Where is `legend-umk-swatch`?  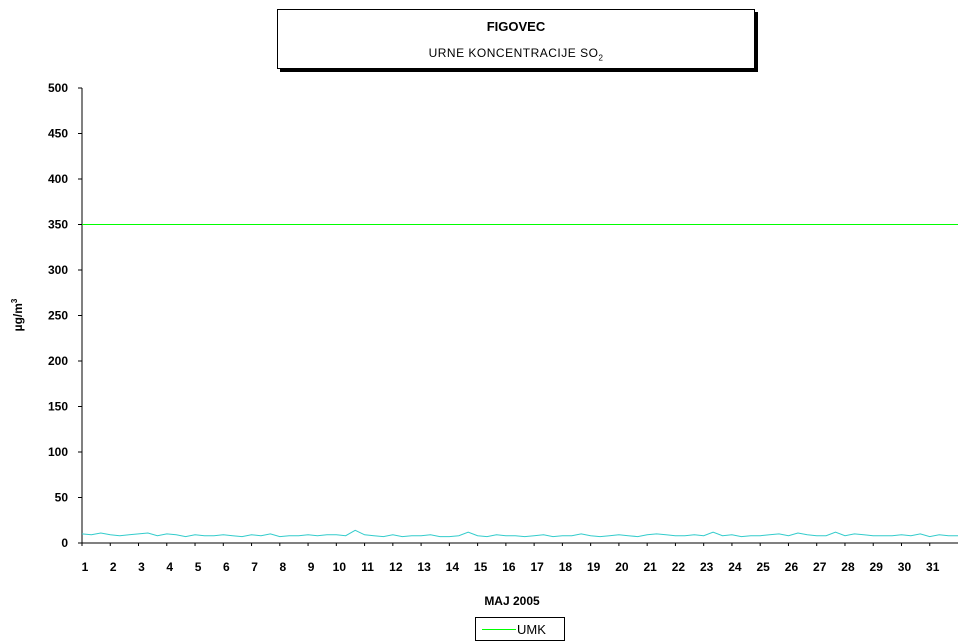
legend-umk-swatch is located at coordinates (499, 629).